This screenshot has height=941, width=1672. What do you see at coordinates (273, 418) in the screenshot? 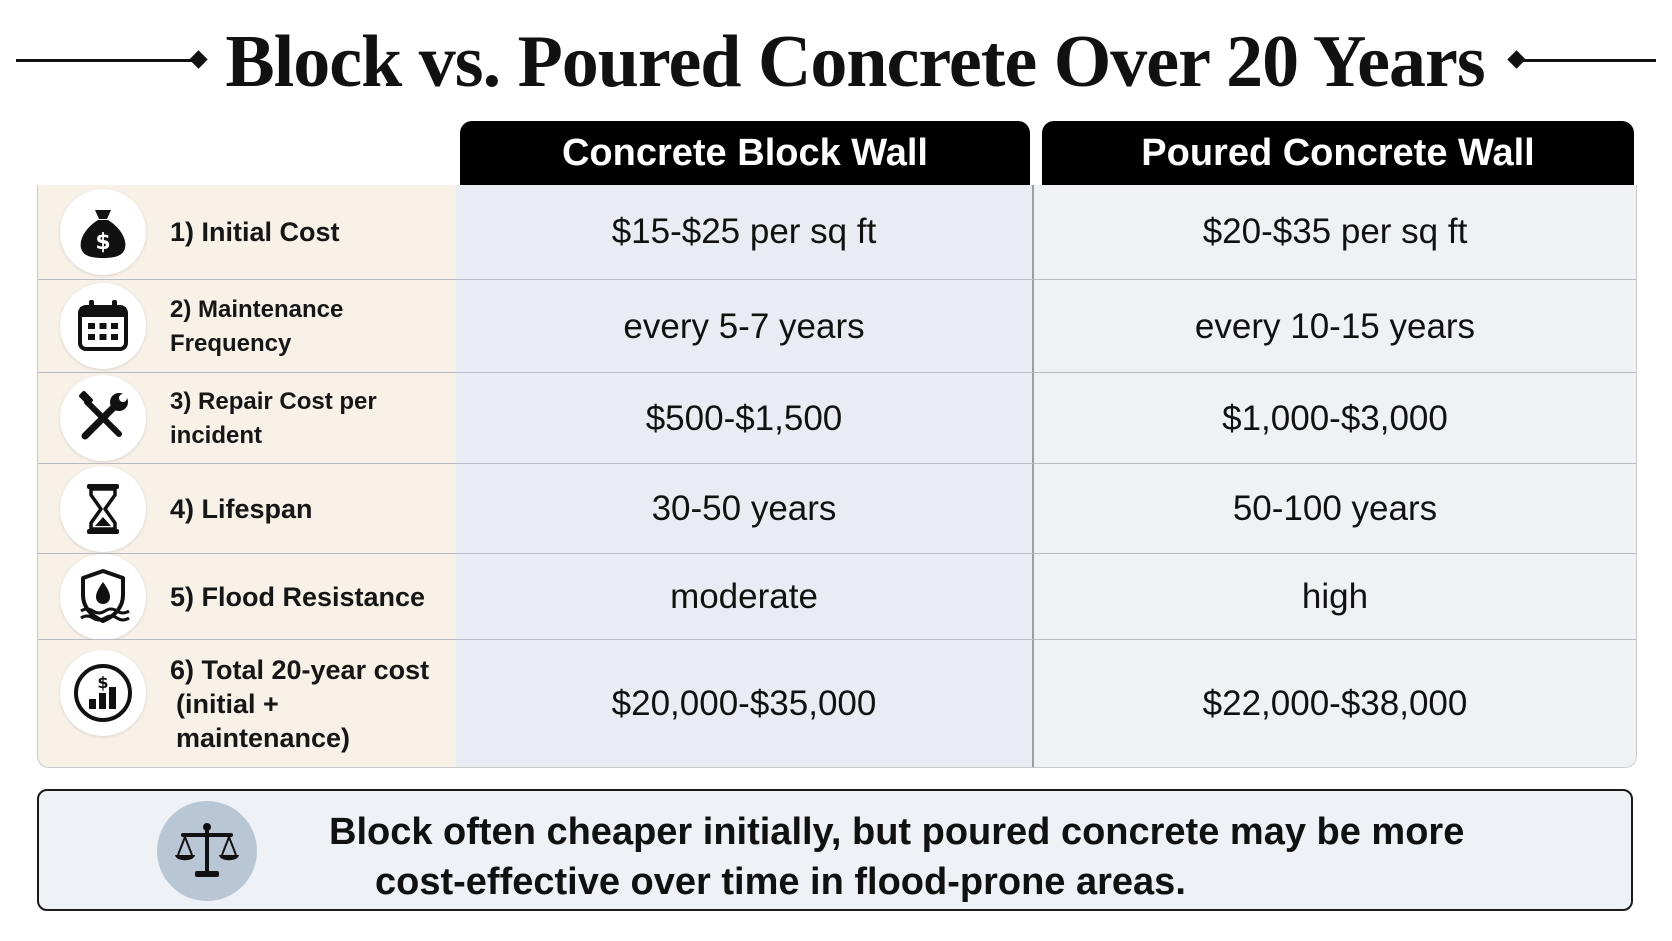
I see `row-label-text: 3) Repair Cost per incident` at bounding box center [273, 418].